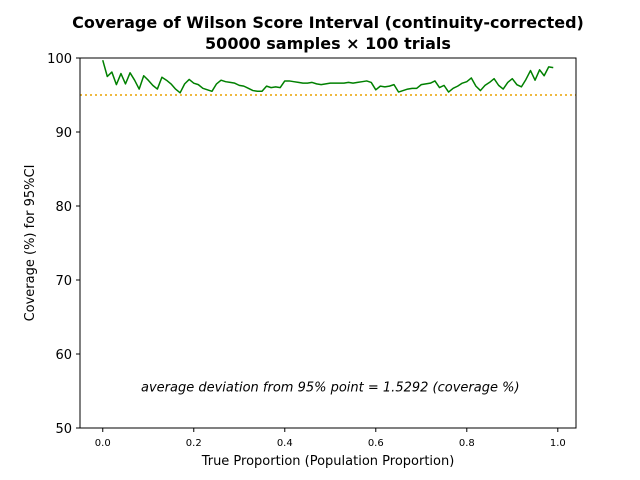  I want to click on x-tick-label: 0.4, so click(285, 443).